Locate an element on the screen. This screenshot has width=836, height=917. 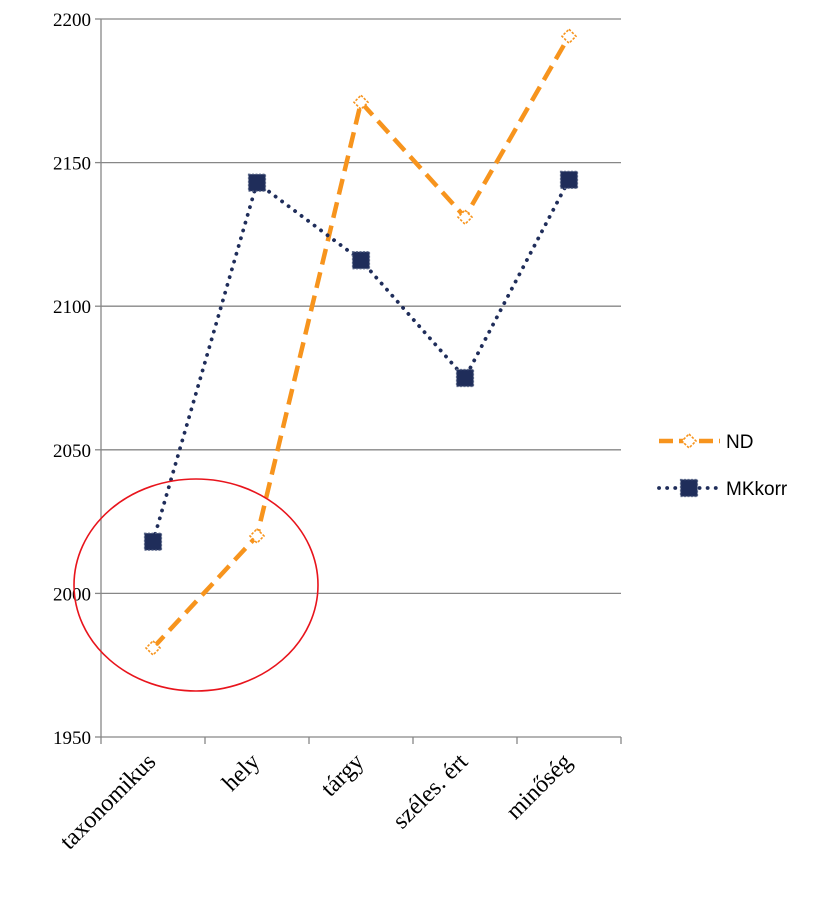
y-tick-label: 2200 is located at coordinates (72, 20).